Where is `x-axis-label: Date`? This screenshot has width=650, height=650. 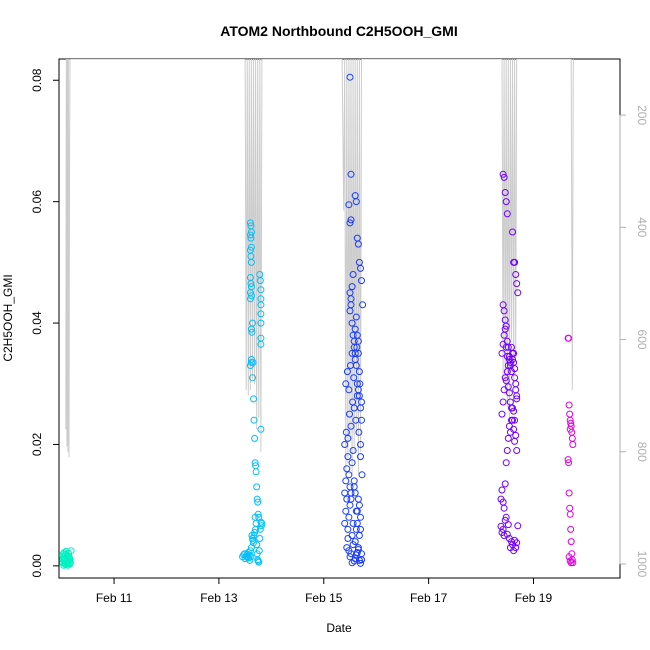
x-axis-label: Date is located at coordinates (339, 628).